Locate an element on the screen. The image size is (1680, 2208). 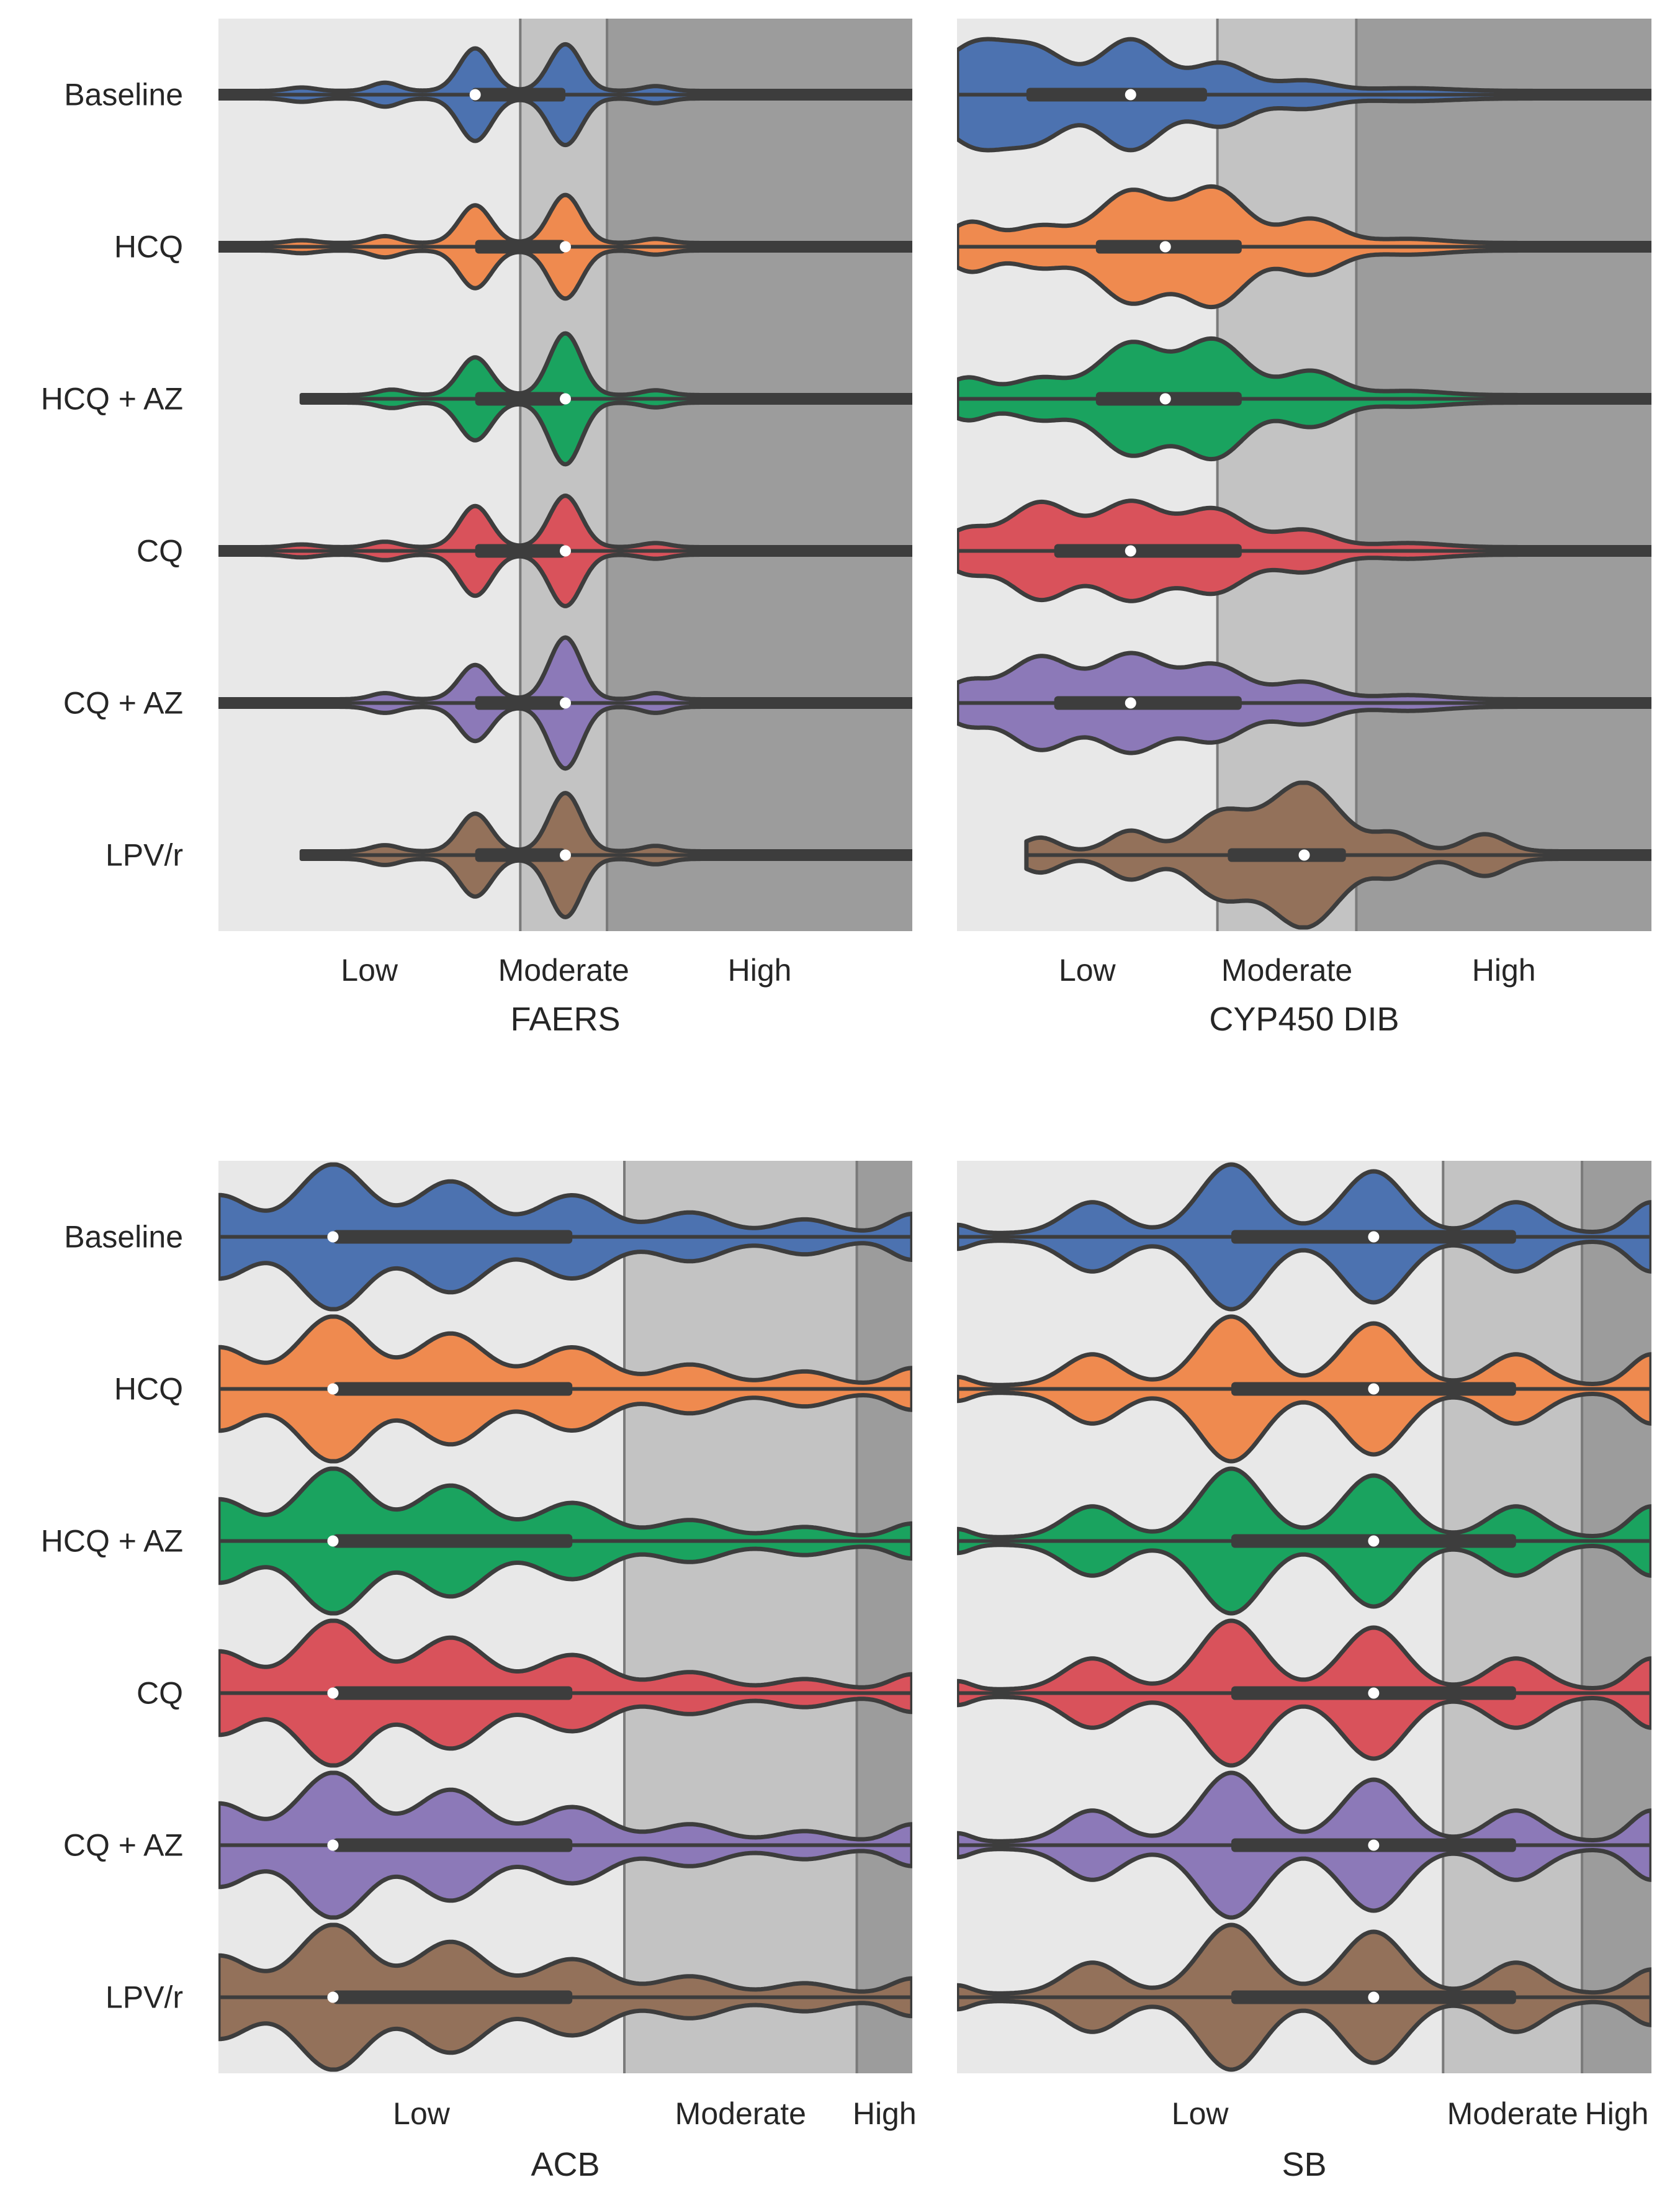
axis-title: FAERS is located at coordinates (565, 1019).